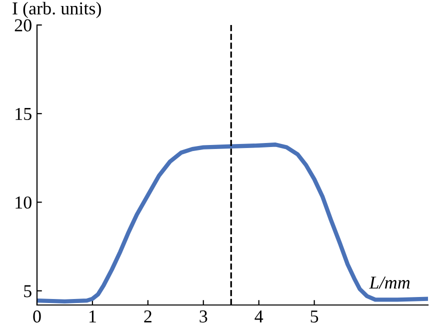 The height and width of the screenshot is (326, 430). What do you see at coordinates (56, 10) in the screenshot?
I see `y-axis-title: I (arb. units)` at bounding box center [56, 10].